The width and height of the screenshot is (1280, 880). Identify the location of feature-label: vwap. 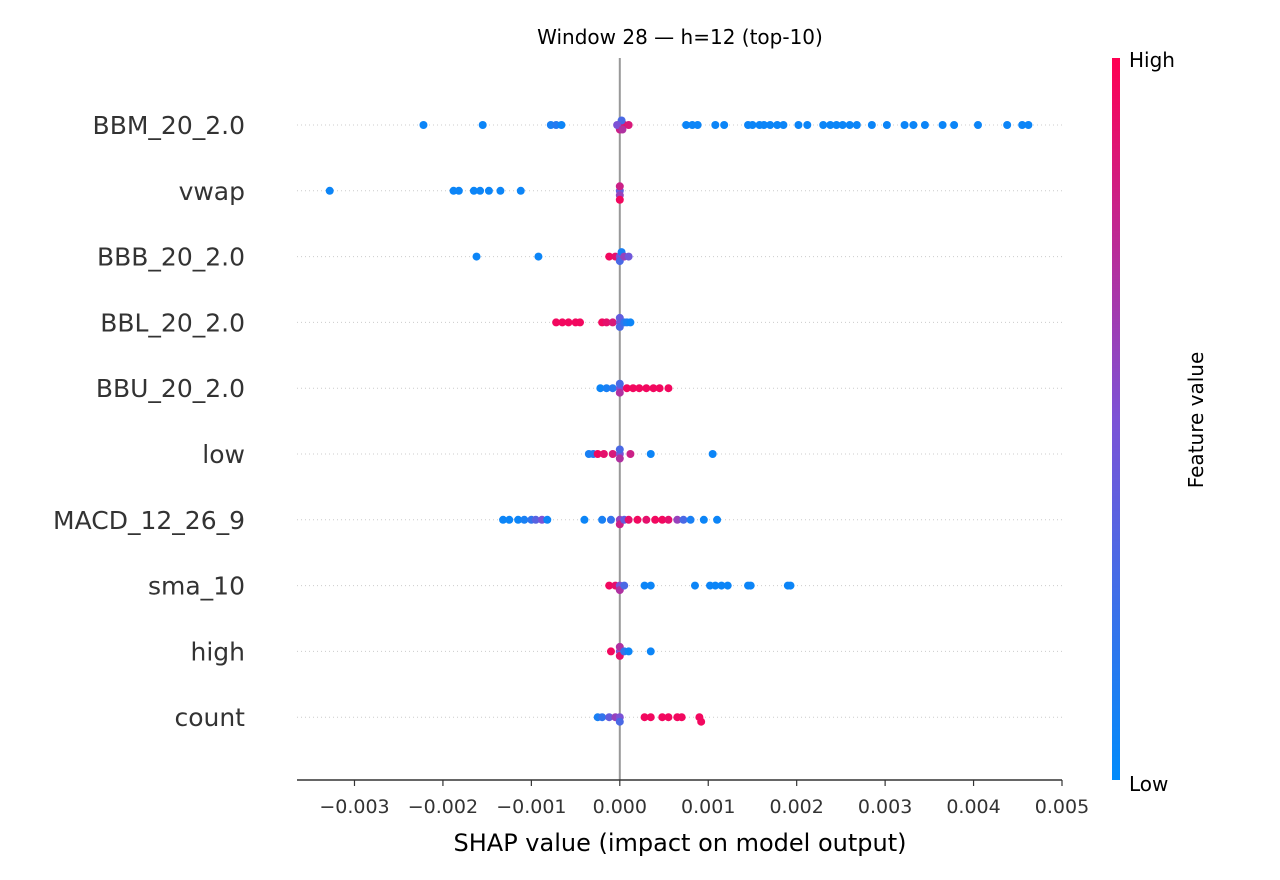
(212, 191).